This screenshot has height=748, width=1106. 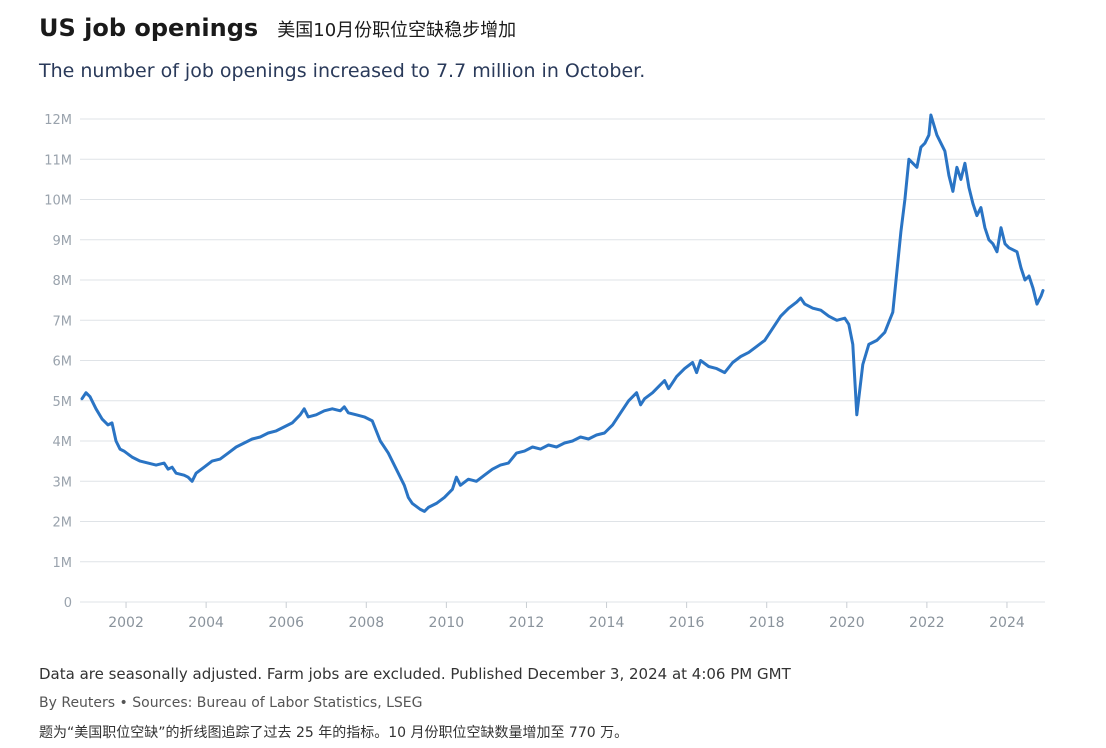 I want to click on x-tick-label: 2020, so click(x=847, y=623).